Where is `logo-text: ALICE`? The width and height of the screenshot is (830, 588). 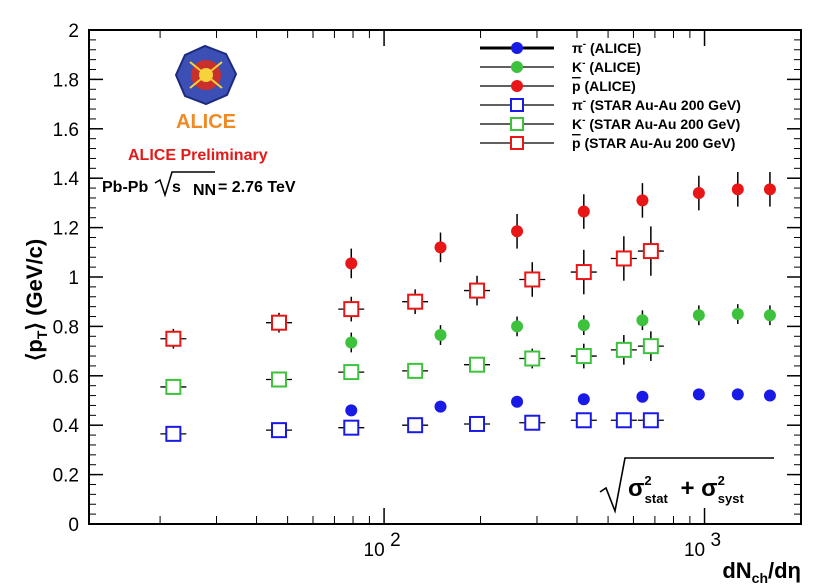
logo-text: ALICE is located at coordinates (206, 122).